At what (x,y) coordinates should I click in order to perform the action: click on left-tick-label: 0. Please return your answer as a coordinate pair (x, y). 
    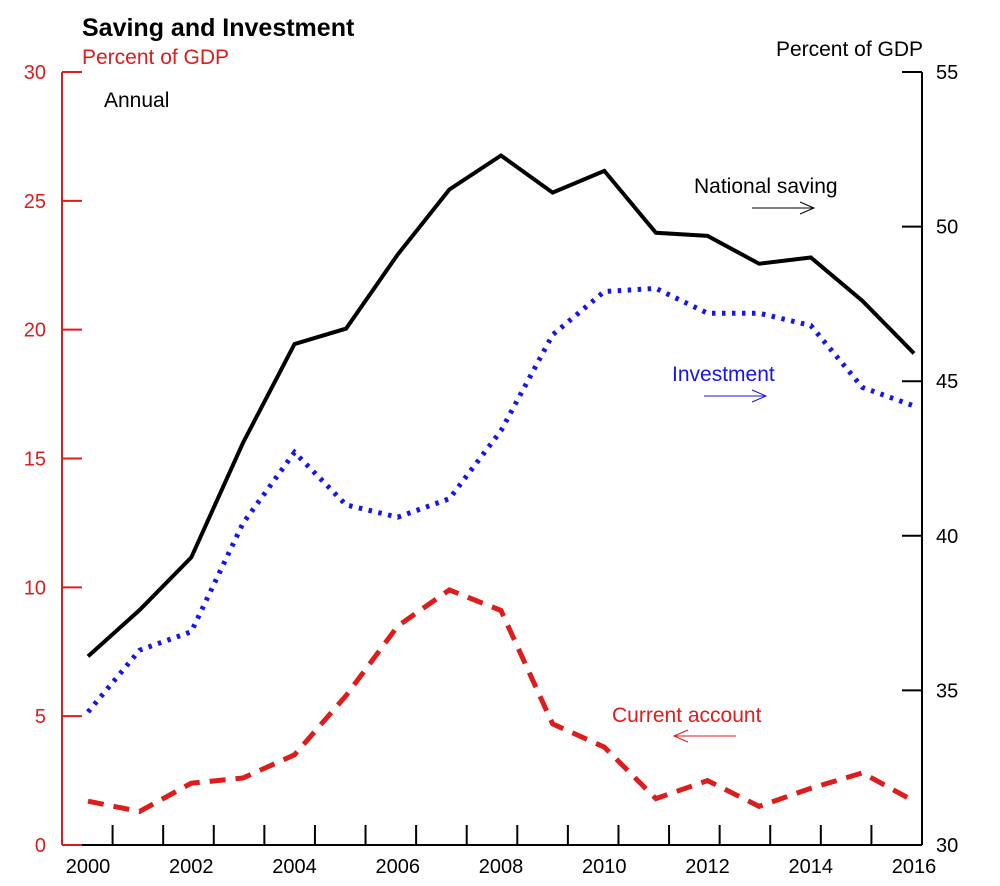
    Looking at the image, I should click on (40, 846).